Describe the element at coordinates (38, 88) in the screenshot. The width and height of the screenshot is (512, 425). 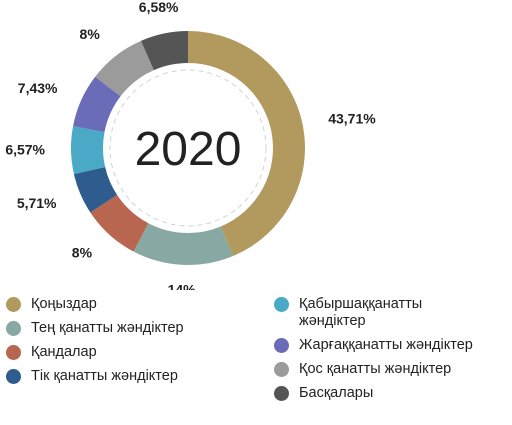
I see `slice-value-label: 7,43%` at that location.